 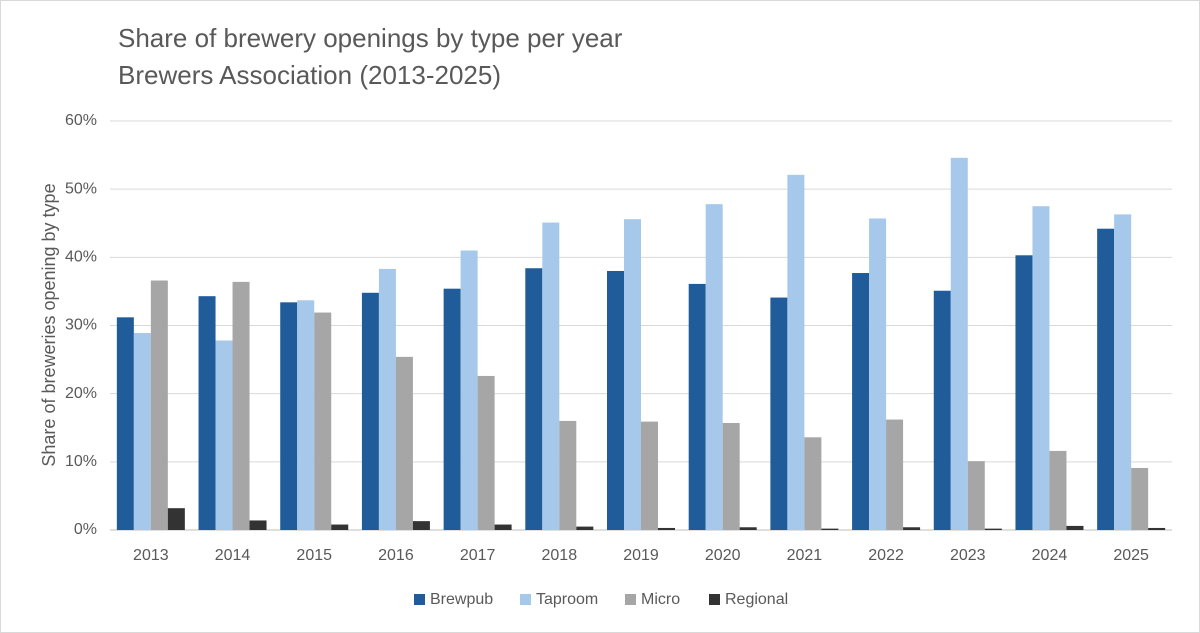 I want to click on x-tick-label: 2018, so click(x=560, y=555).